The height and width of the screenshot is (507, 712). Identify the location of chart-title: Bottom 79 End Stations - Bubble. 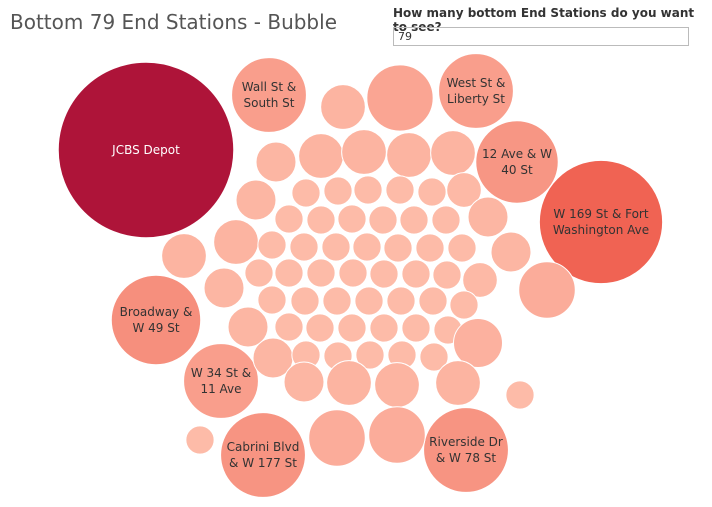
(173, 22).